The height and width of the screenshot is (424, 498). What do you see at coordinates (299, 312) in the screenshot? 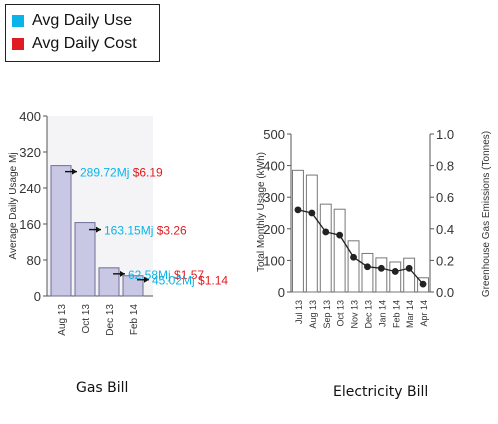
I see `elec-x-tick-label: Jul 13` at bounding box center [299, 312].